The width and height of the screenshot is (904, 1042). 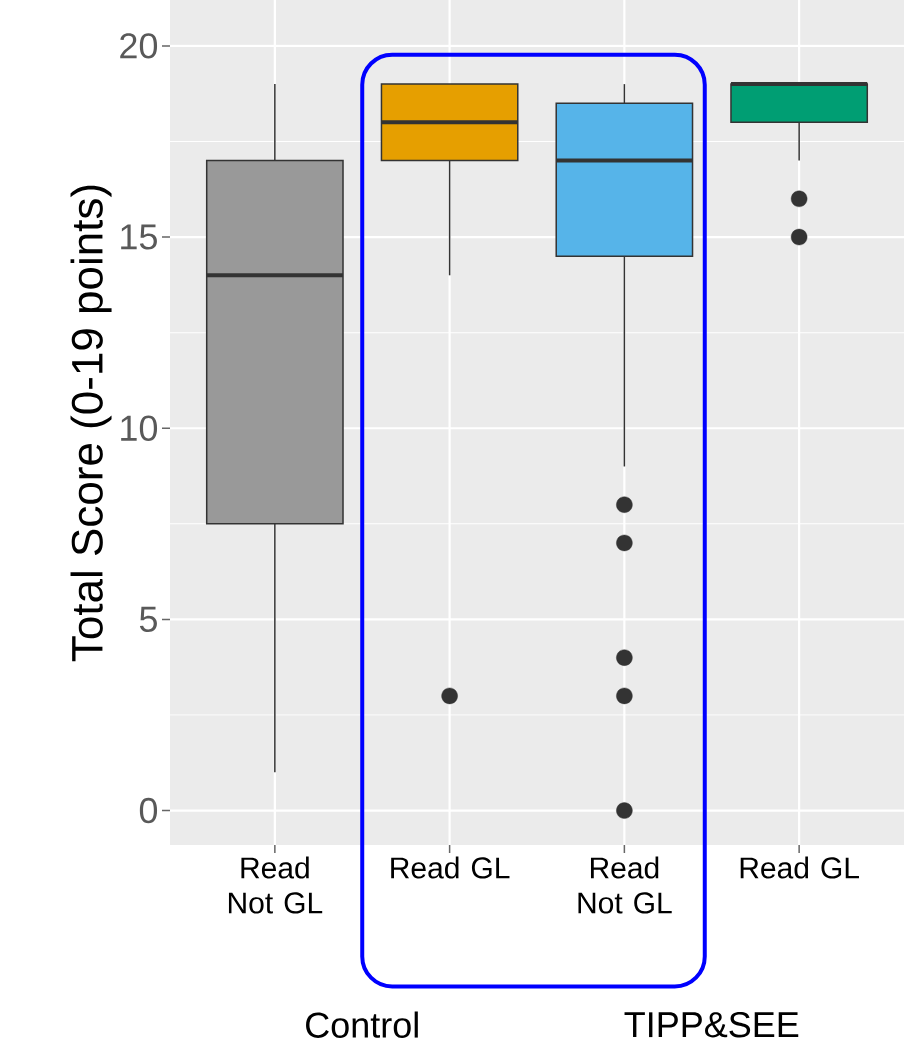 I want to click on text: TIPP&SEE, so click(x=711, y=1024).